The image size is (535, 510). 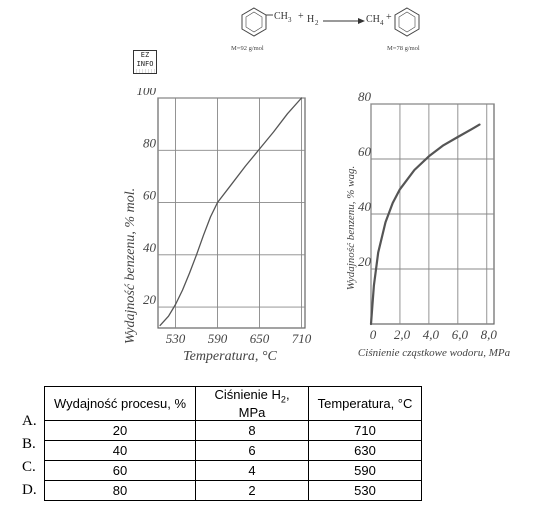 What do you see at coordinates (29, 444) in the screenshot?
I see `option-b-label: B.` at bounding box center [29, 444].